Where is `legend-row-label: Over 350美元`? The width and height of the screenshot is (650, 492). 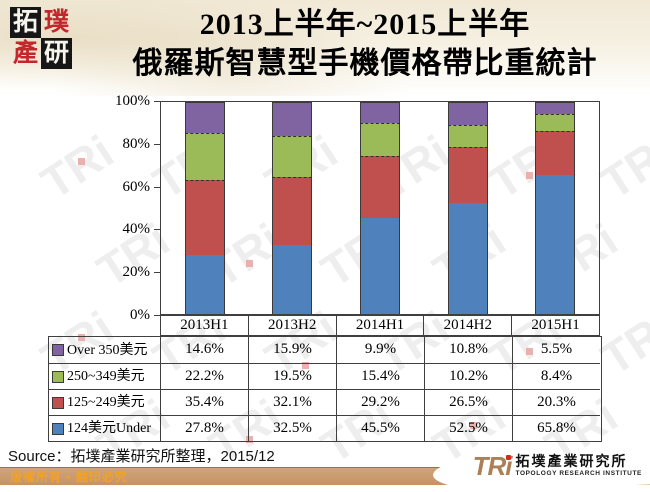 legend-row-label: Over 350美元 is located at coordinates (104, 350).